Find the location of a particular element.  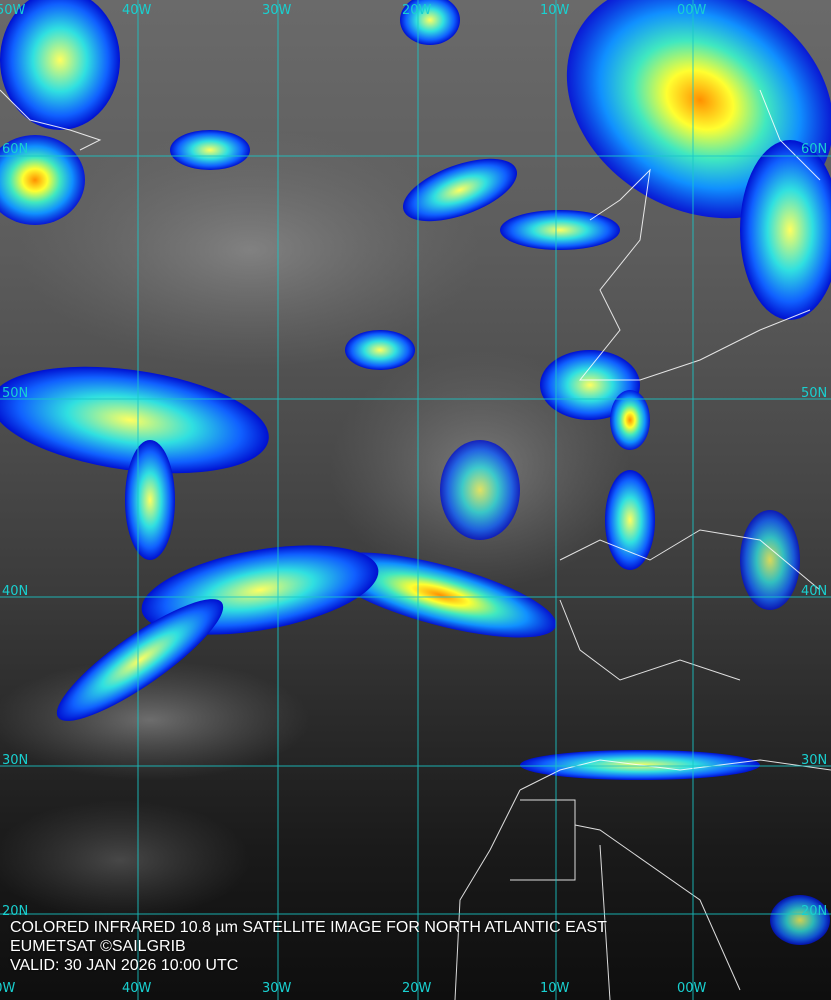

lon-label-bottom-30w: 30W is located at coordinates (277, 988).